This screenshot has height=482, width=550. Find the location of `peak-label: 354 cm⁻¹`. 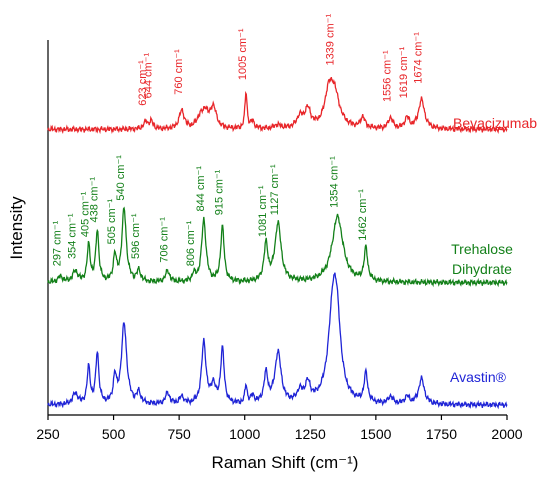

peak-label: 354 cm⁻¹ is located at coordinates (72, 236).